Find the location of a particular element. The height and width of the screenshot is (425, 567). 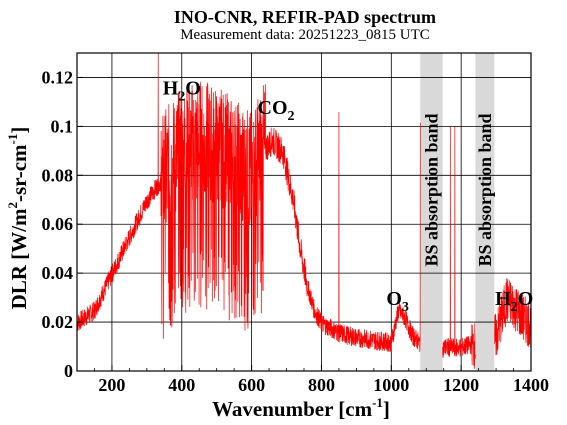

molecule-label-2: CO2 is located at coordinates (276, 110).